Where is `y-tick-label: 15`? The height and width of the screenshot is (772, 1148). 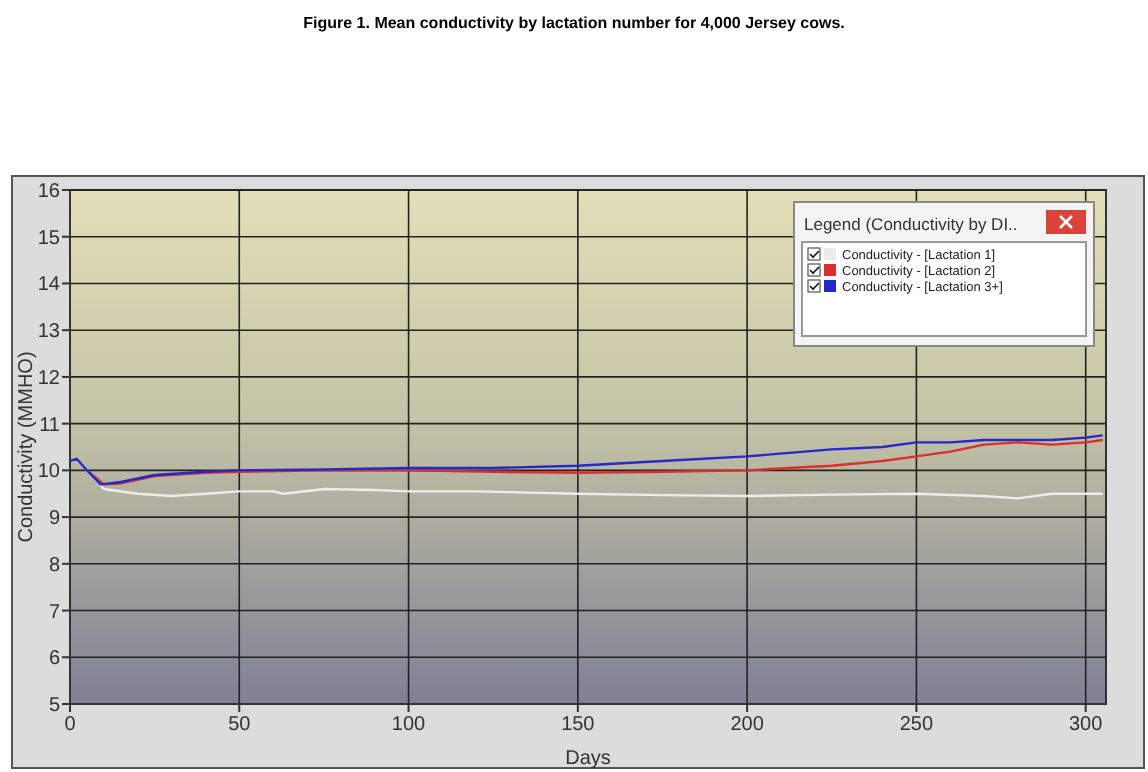 y-tick-label: 15 is located at coordinates (49, 238).